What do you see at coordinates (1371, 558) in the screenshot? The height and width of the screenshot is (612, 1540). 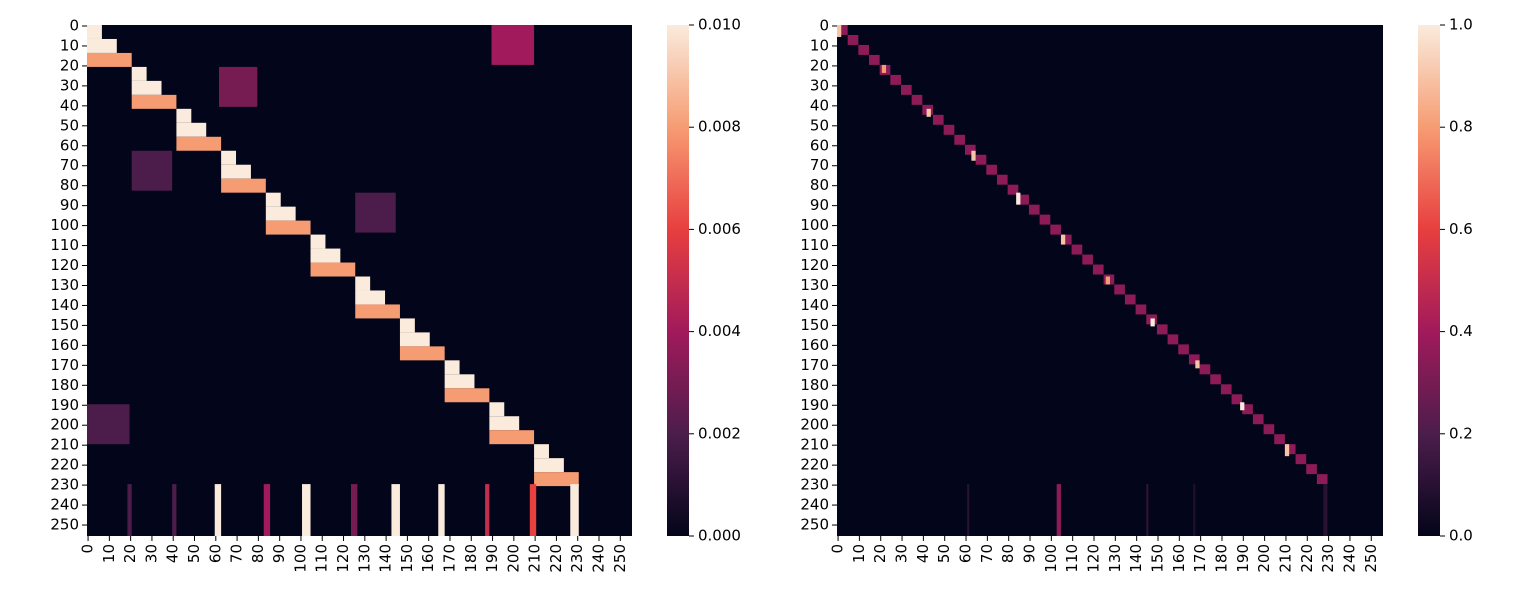 I see `x-tick-label: 250` at bounding box center [1371, 558].